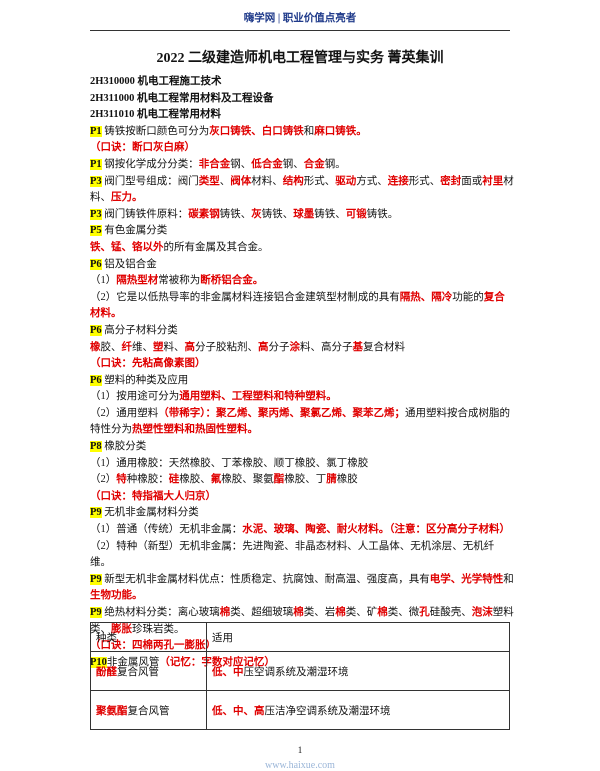 The image size is (600, 771). Describe the element at coordinates (346, 181) in the screenshot. I see `text-run: 驱动` at that location.